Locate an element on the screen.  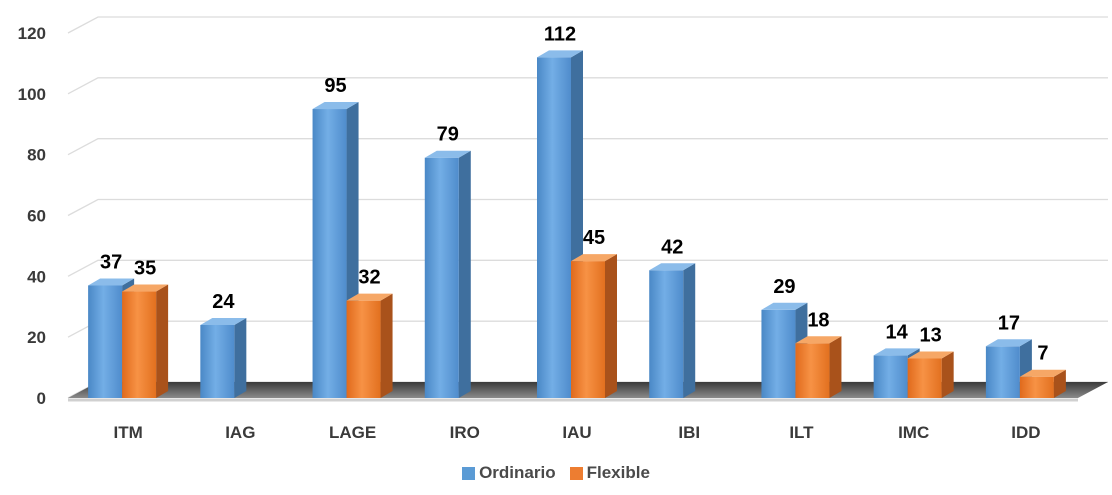
data-label-flexible-itm: 35 is located at coordinates (145, 269).